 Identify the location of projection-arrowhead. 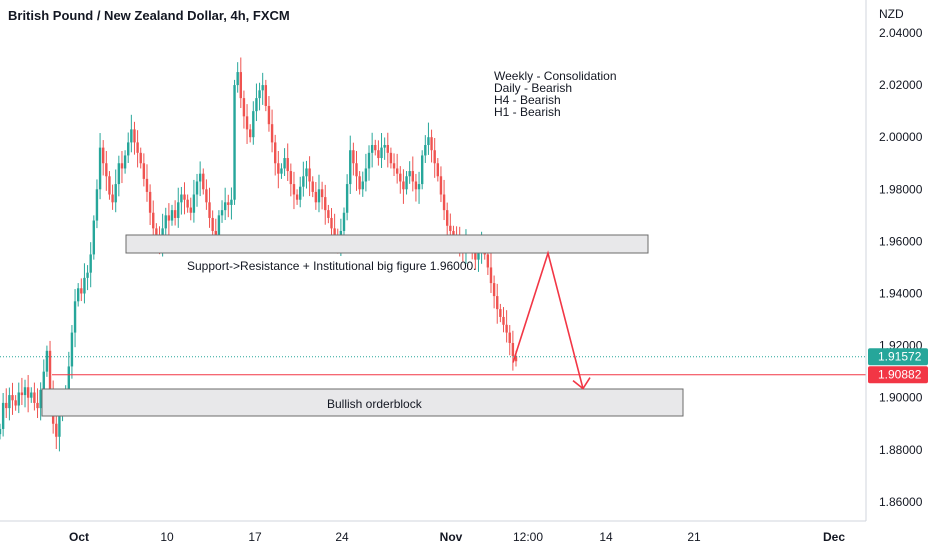
(581, 383).